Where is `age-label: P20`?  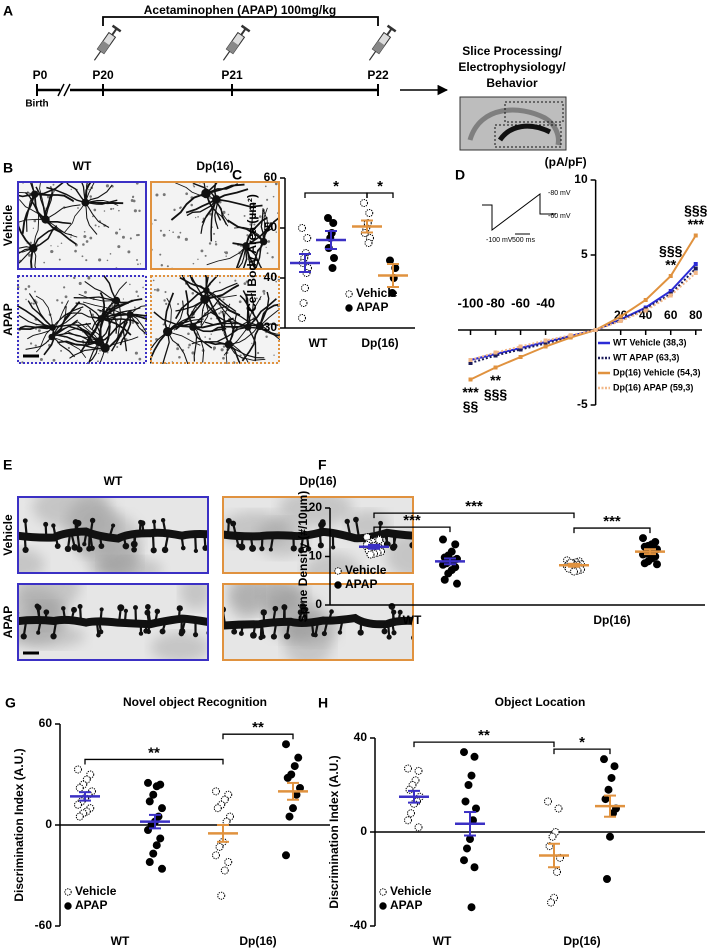
age-label: P20 is located at coordinates (103, 75).